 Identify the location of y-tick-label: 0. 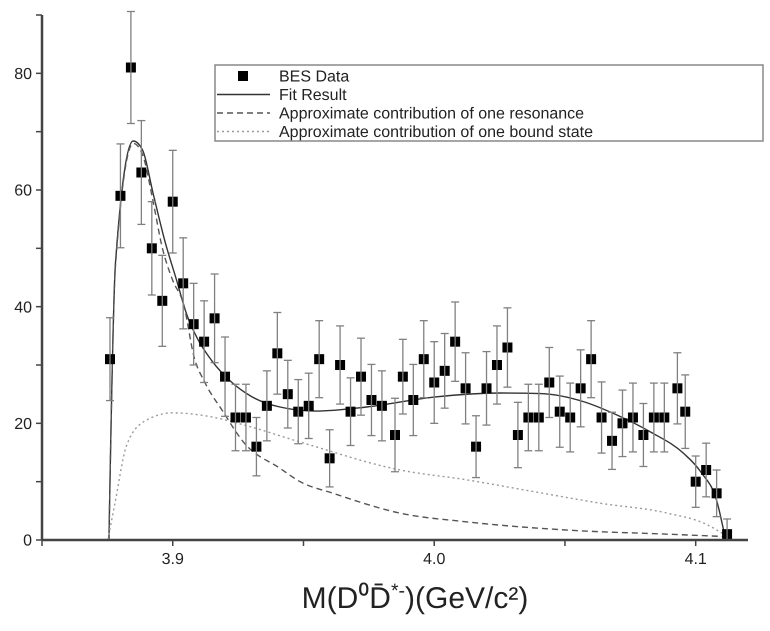
(27, 541).